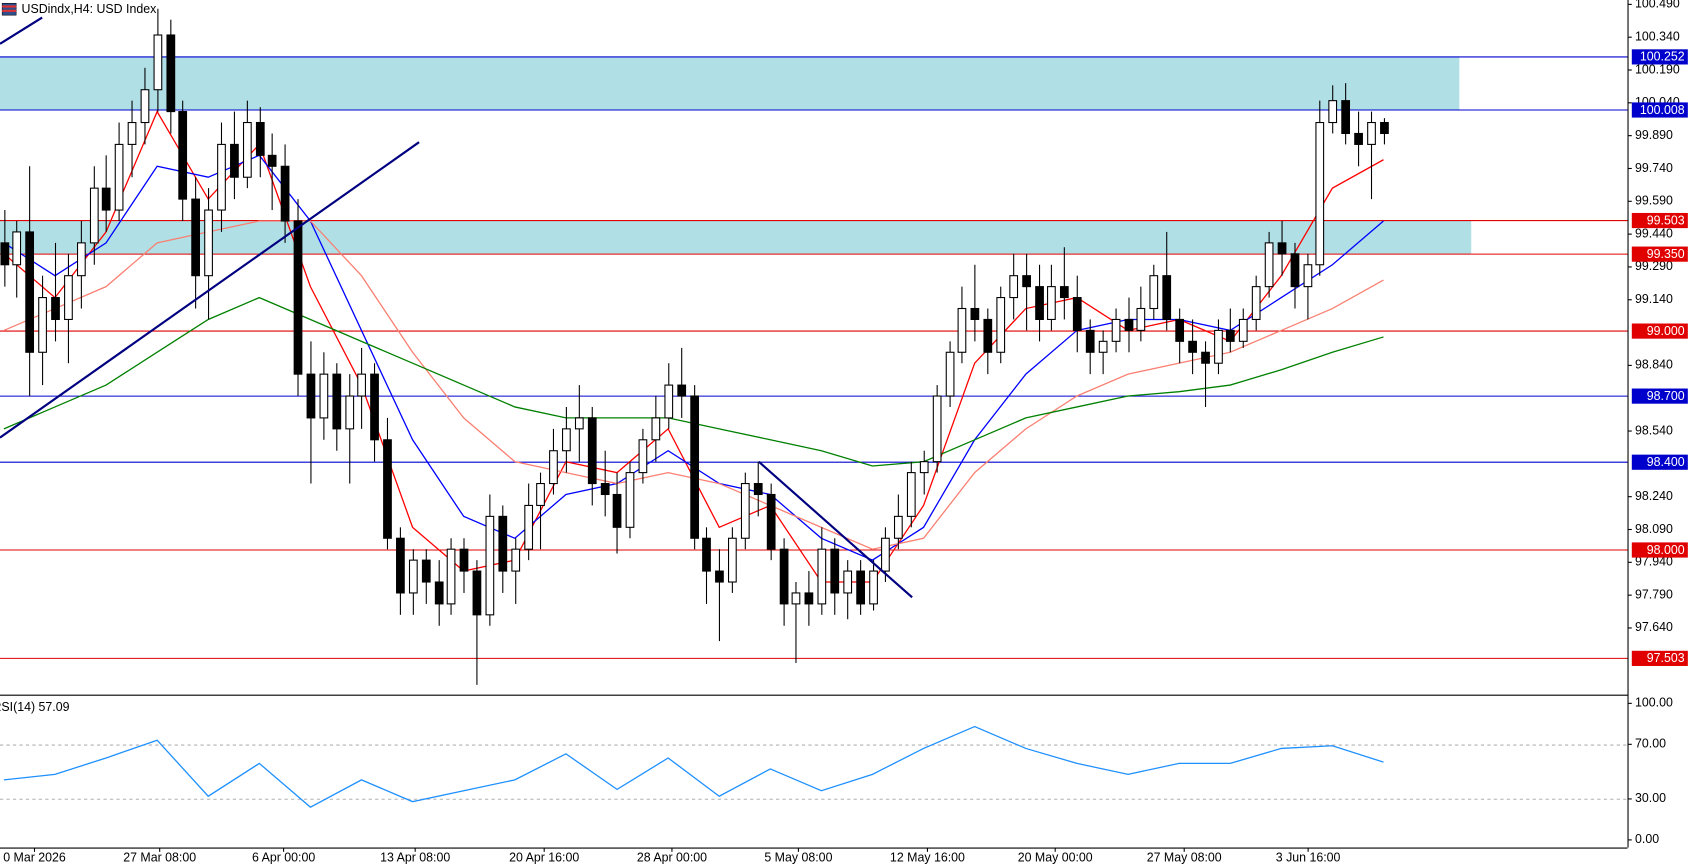 The image size is (1690, 867). I want to click on level-label: 99.000, so click(1666, 331).